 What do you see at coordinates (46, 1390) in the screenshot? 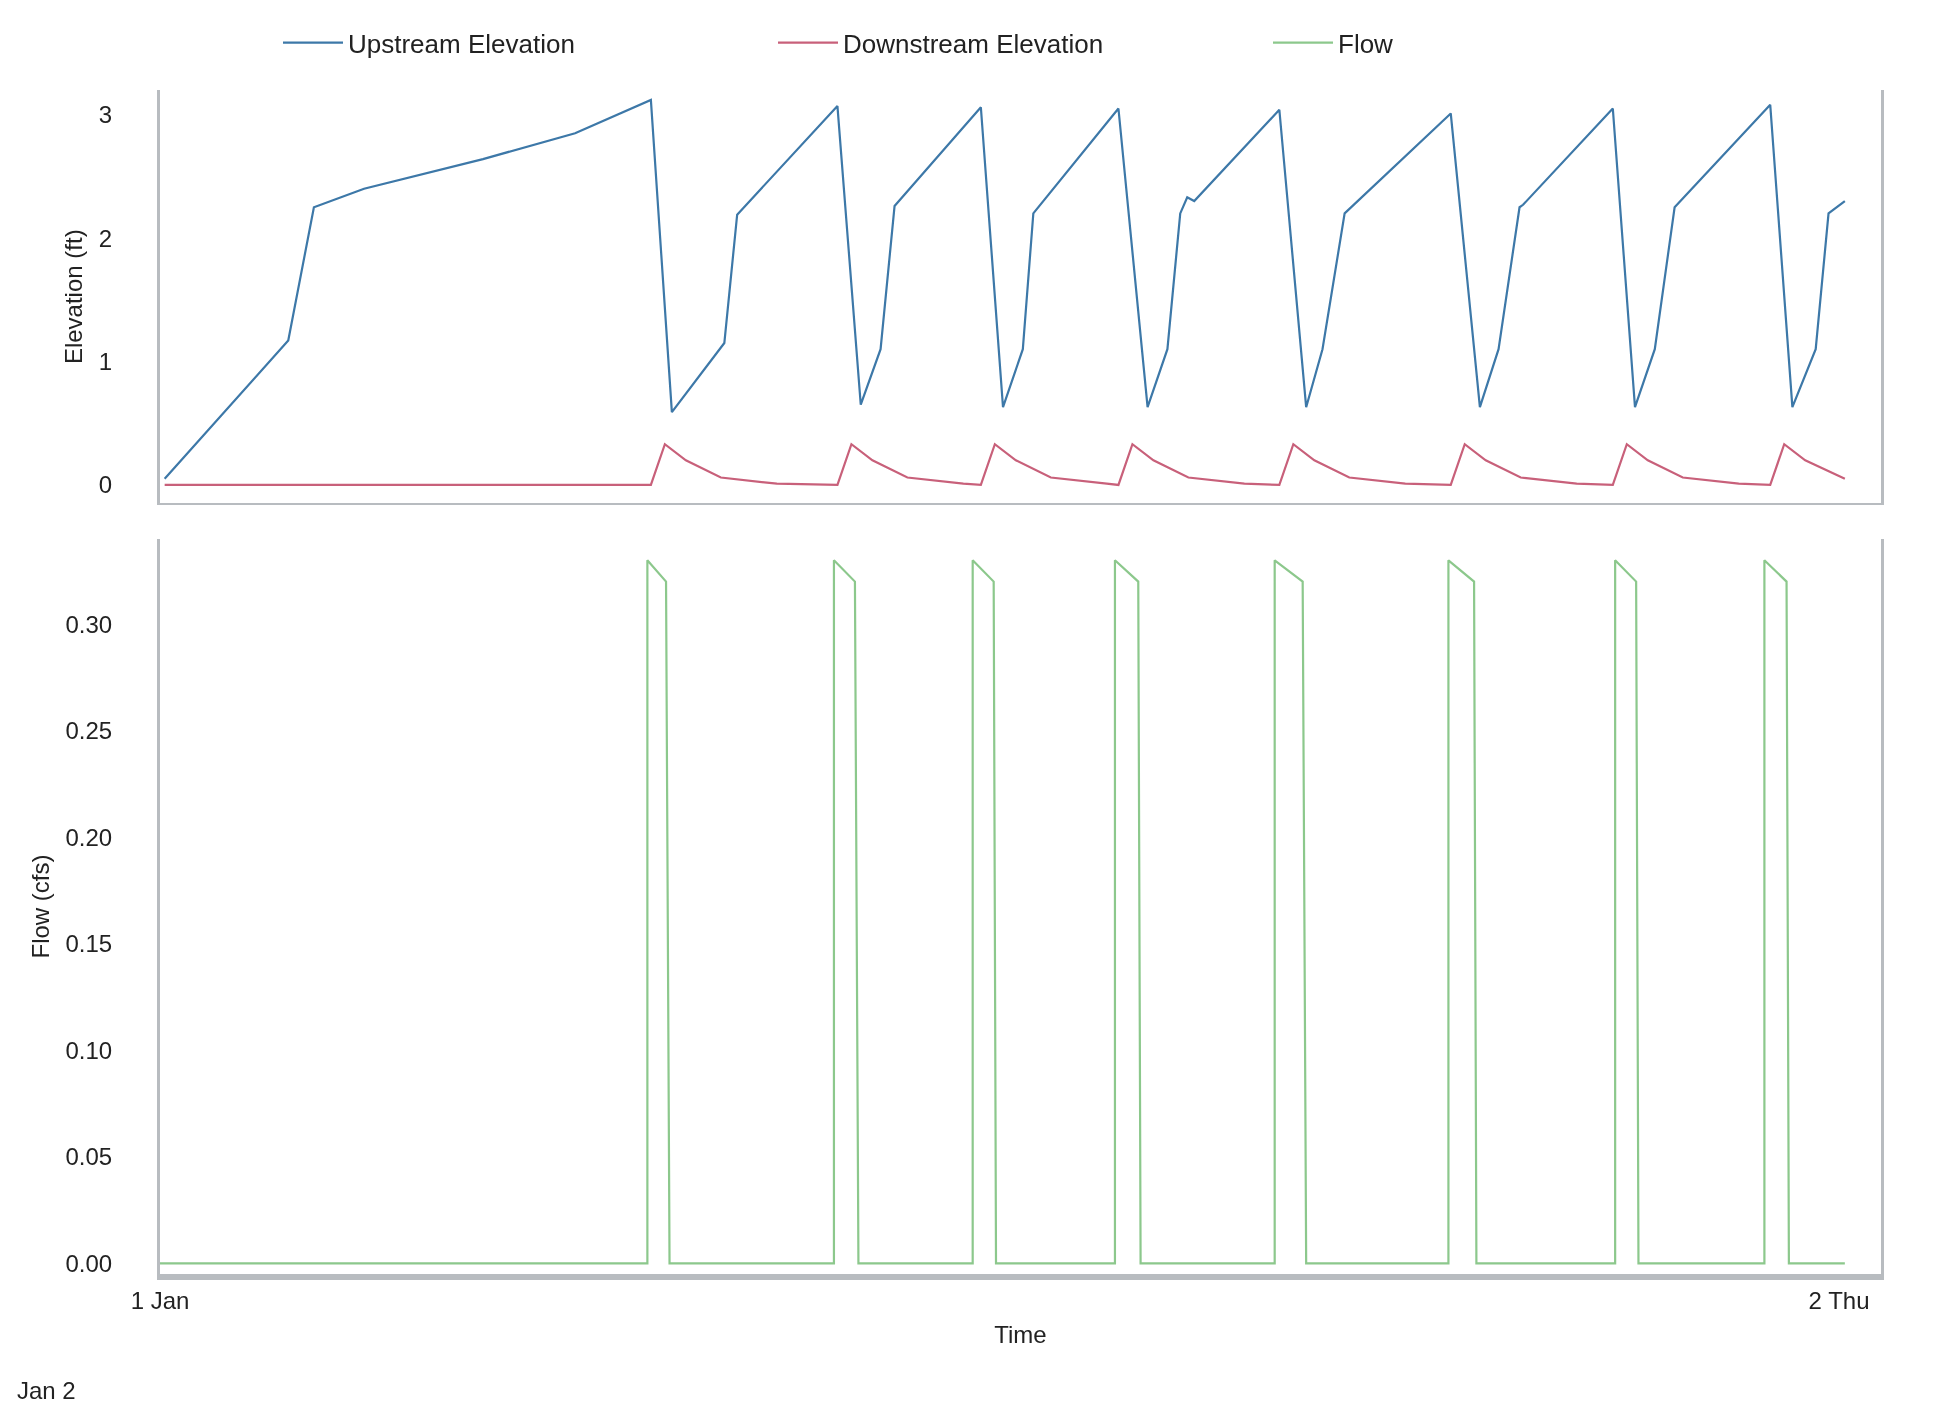
I see `text: Jan 2` at bounding box center [46, 1390].